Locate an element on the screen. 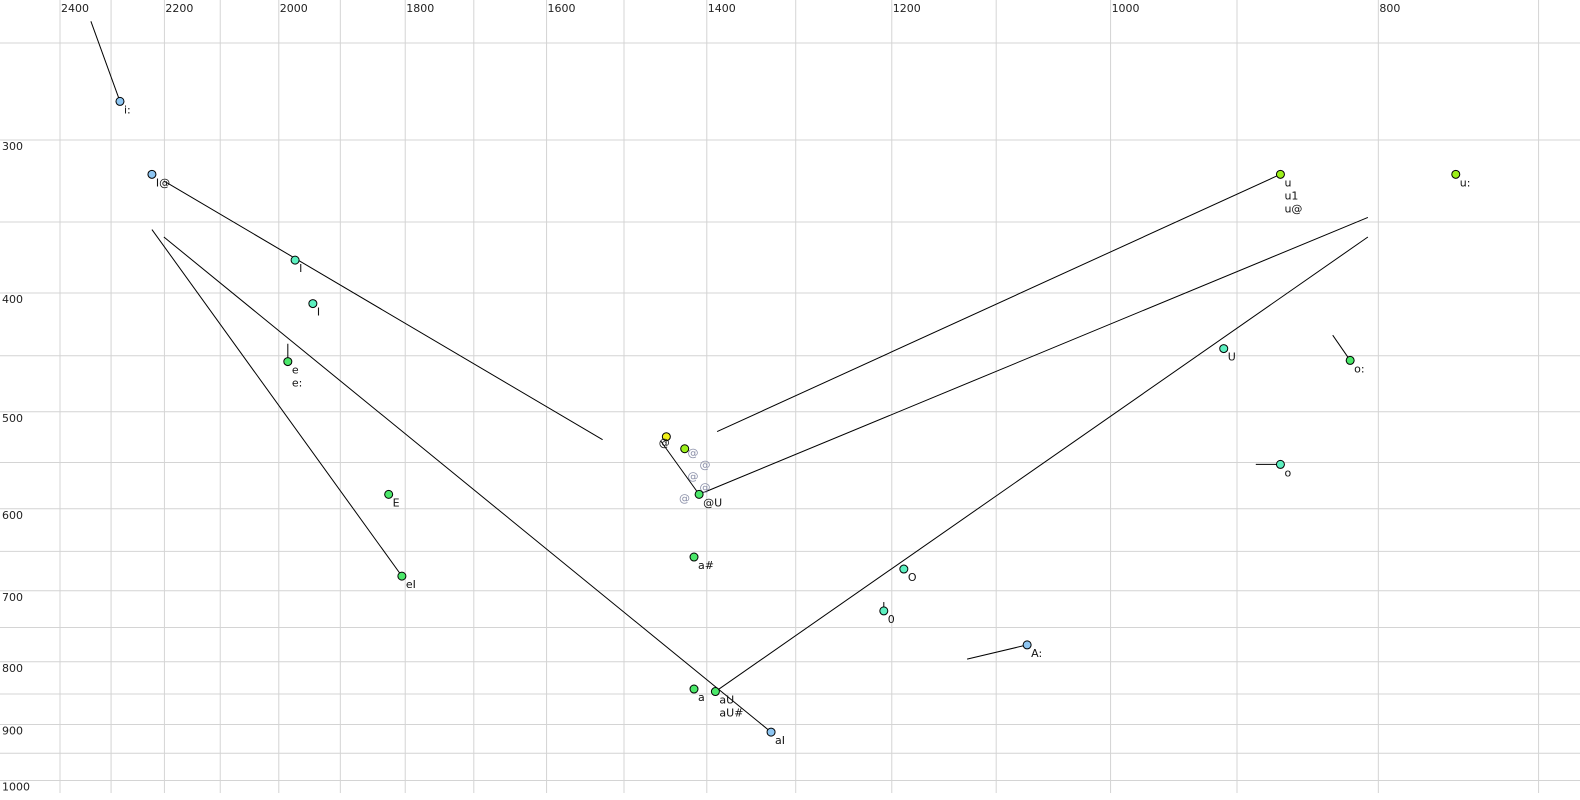 The height and width of the screenshot is (800, 1580). point-label: @ is located at coordinates (664, 443).